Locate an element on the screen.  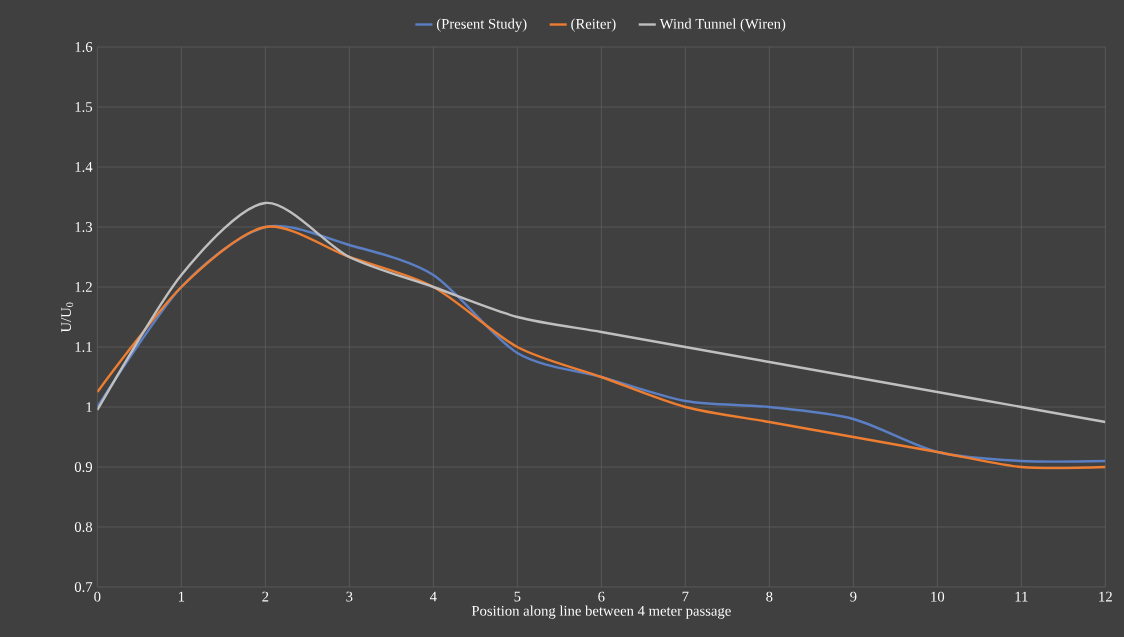
y-tick-label: 1.3 is located at coordinates (84, 227).